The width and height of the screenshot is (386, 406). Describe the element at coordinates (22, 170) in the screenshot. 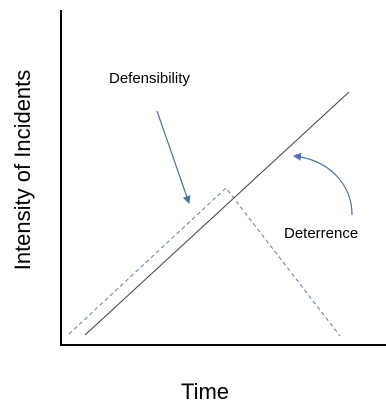

I see `y-axis-label: Intensity of Incidents` at that location.